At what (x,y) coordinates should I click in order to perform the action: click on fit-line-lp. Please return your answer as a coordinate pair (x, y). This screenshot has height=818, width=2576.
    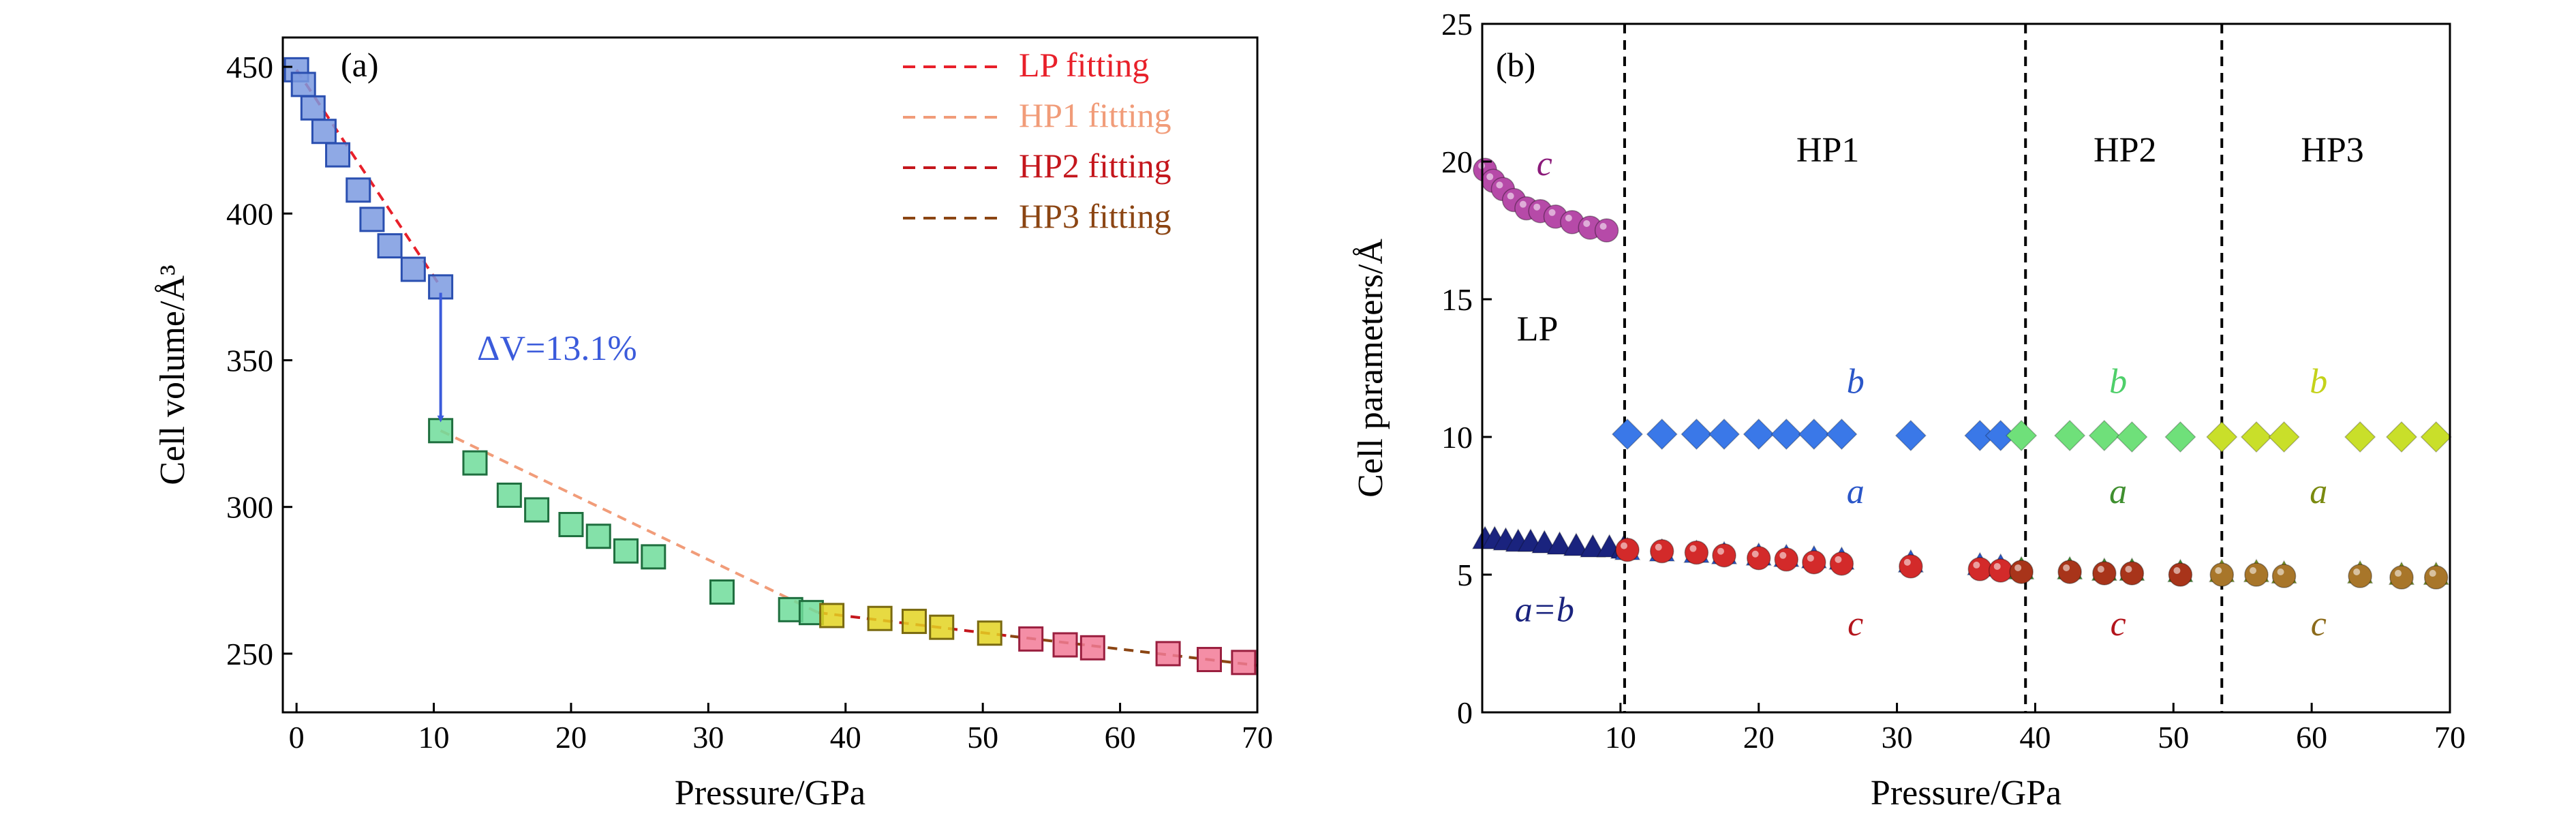
    Looking at the image, I should click on (369, 178).